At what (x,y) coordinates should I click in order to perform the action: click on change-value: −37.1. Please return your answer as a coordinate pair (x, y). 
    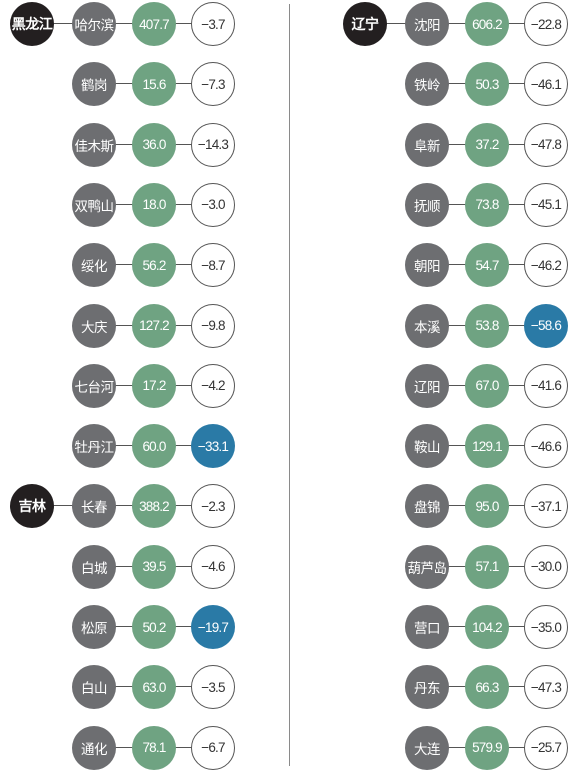
    Looking at the image, I should click on (546, 506).